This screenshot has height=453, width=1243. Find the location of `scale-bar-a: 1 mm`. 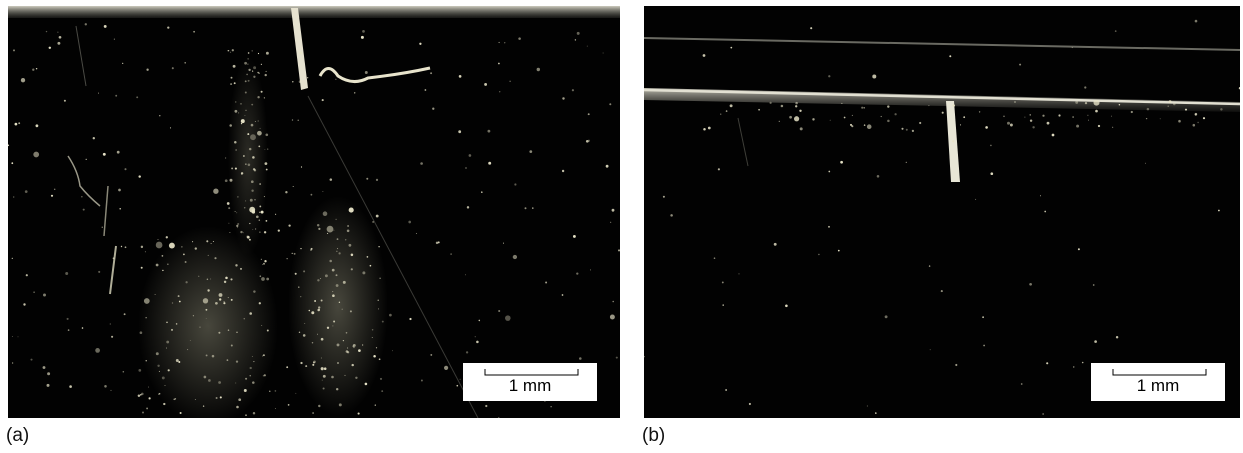

scale-bar-a: 1 mm is located at coordinates (530, 382).